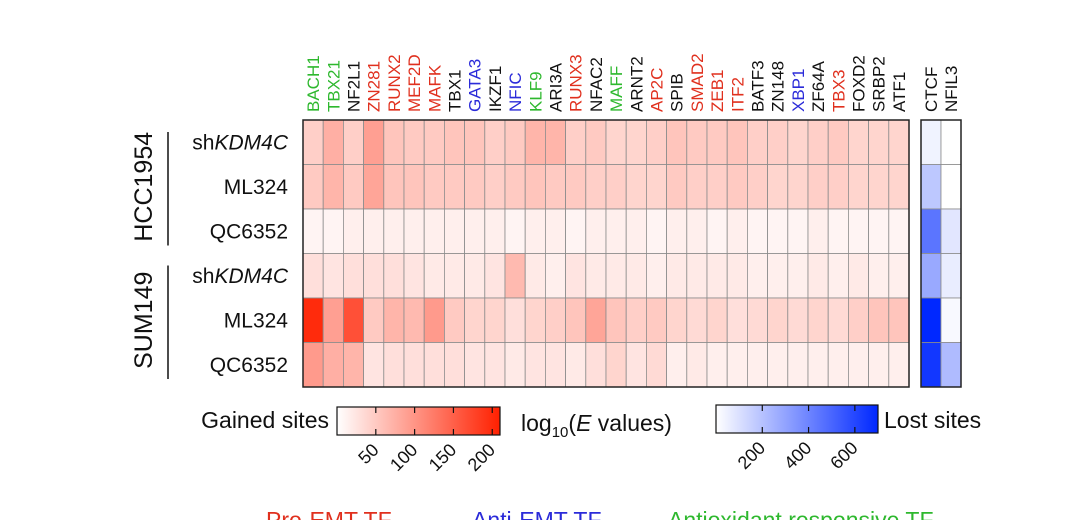  I want to click on column-label-ZF64A: ZF64A, so click(818, 86).